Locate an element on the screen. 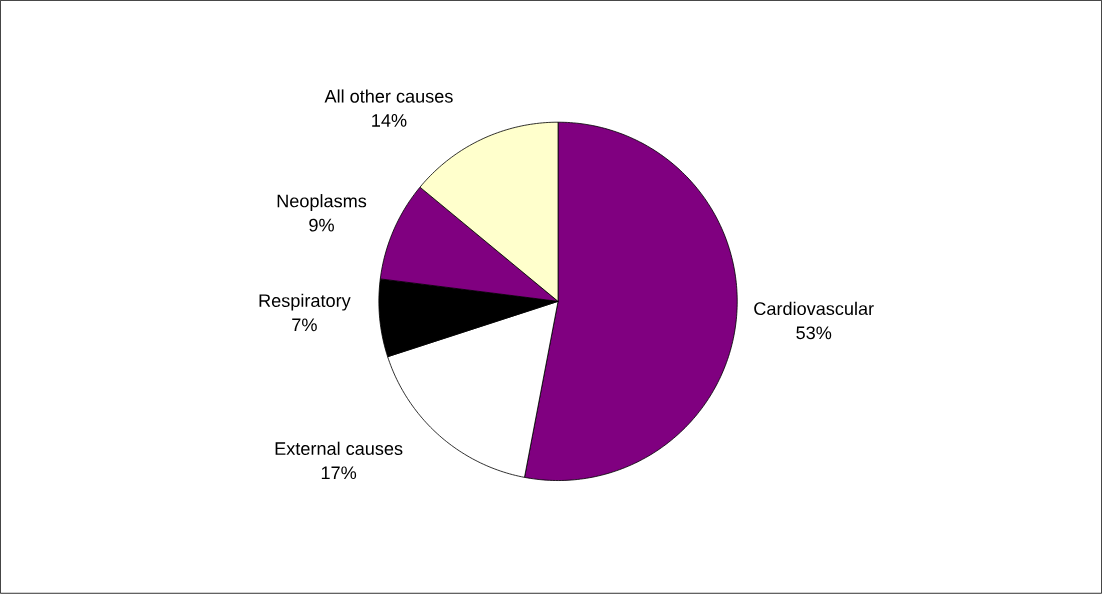 The height and width of the screenshot is (594, 1102). slice-label: Neoplasms is located at coordinates (322, 203).